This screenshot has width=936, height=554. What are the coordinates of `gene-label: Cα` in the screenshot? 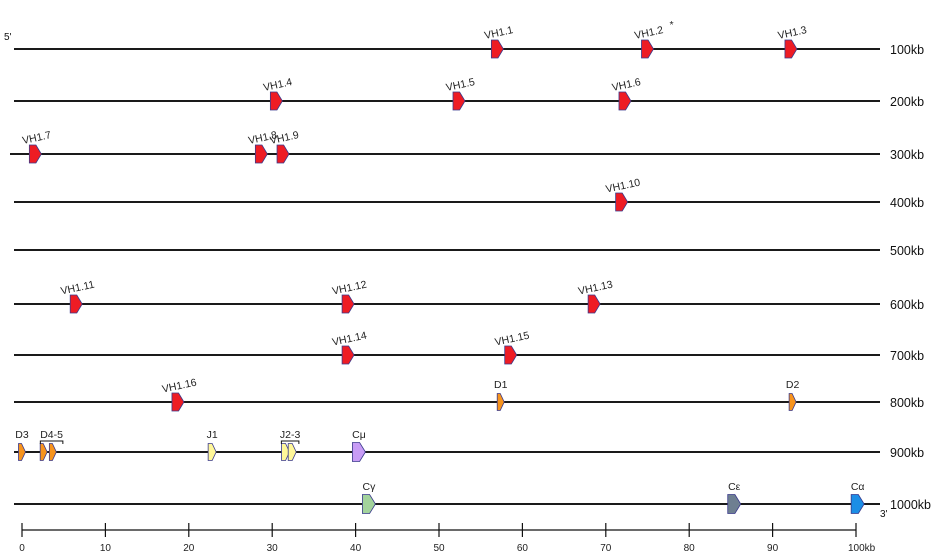 It's located at (858, 487).